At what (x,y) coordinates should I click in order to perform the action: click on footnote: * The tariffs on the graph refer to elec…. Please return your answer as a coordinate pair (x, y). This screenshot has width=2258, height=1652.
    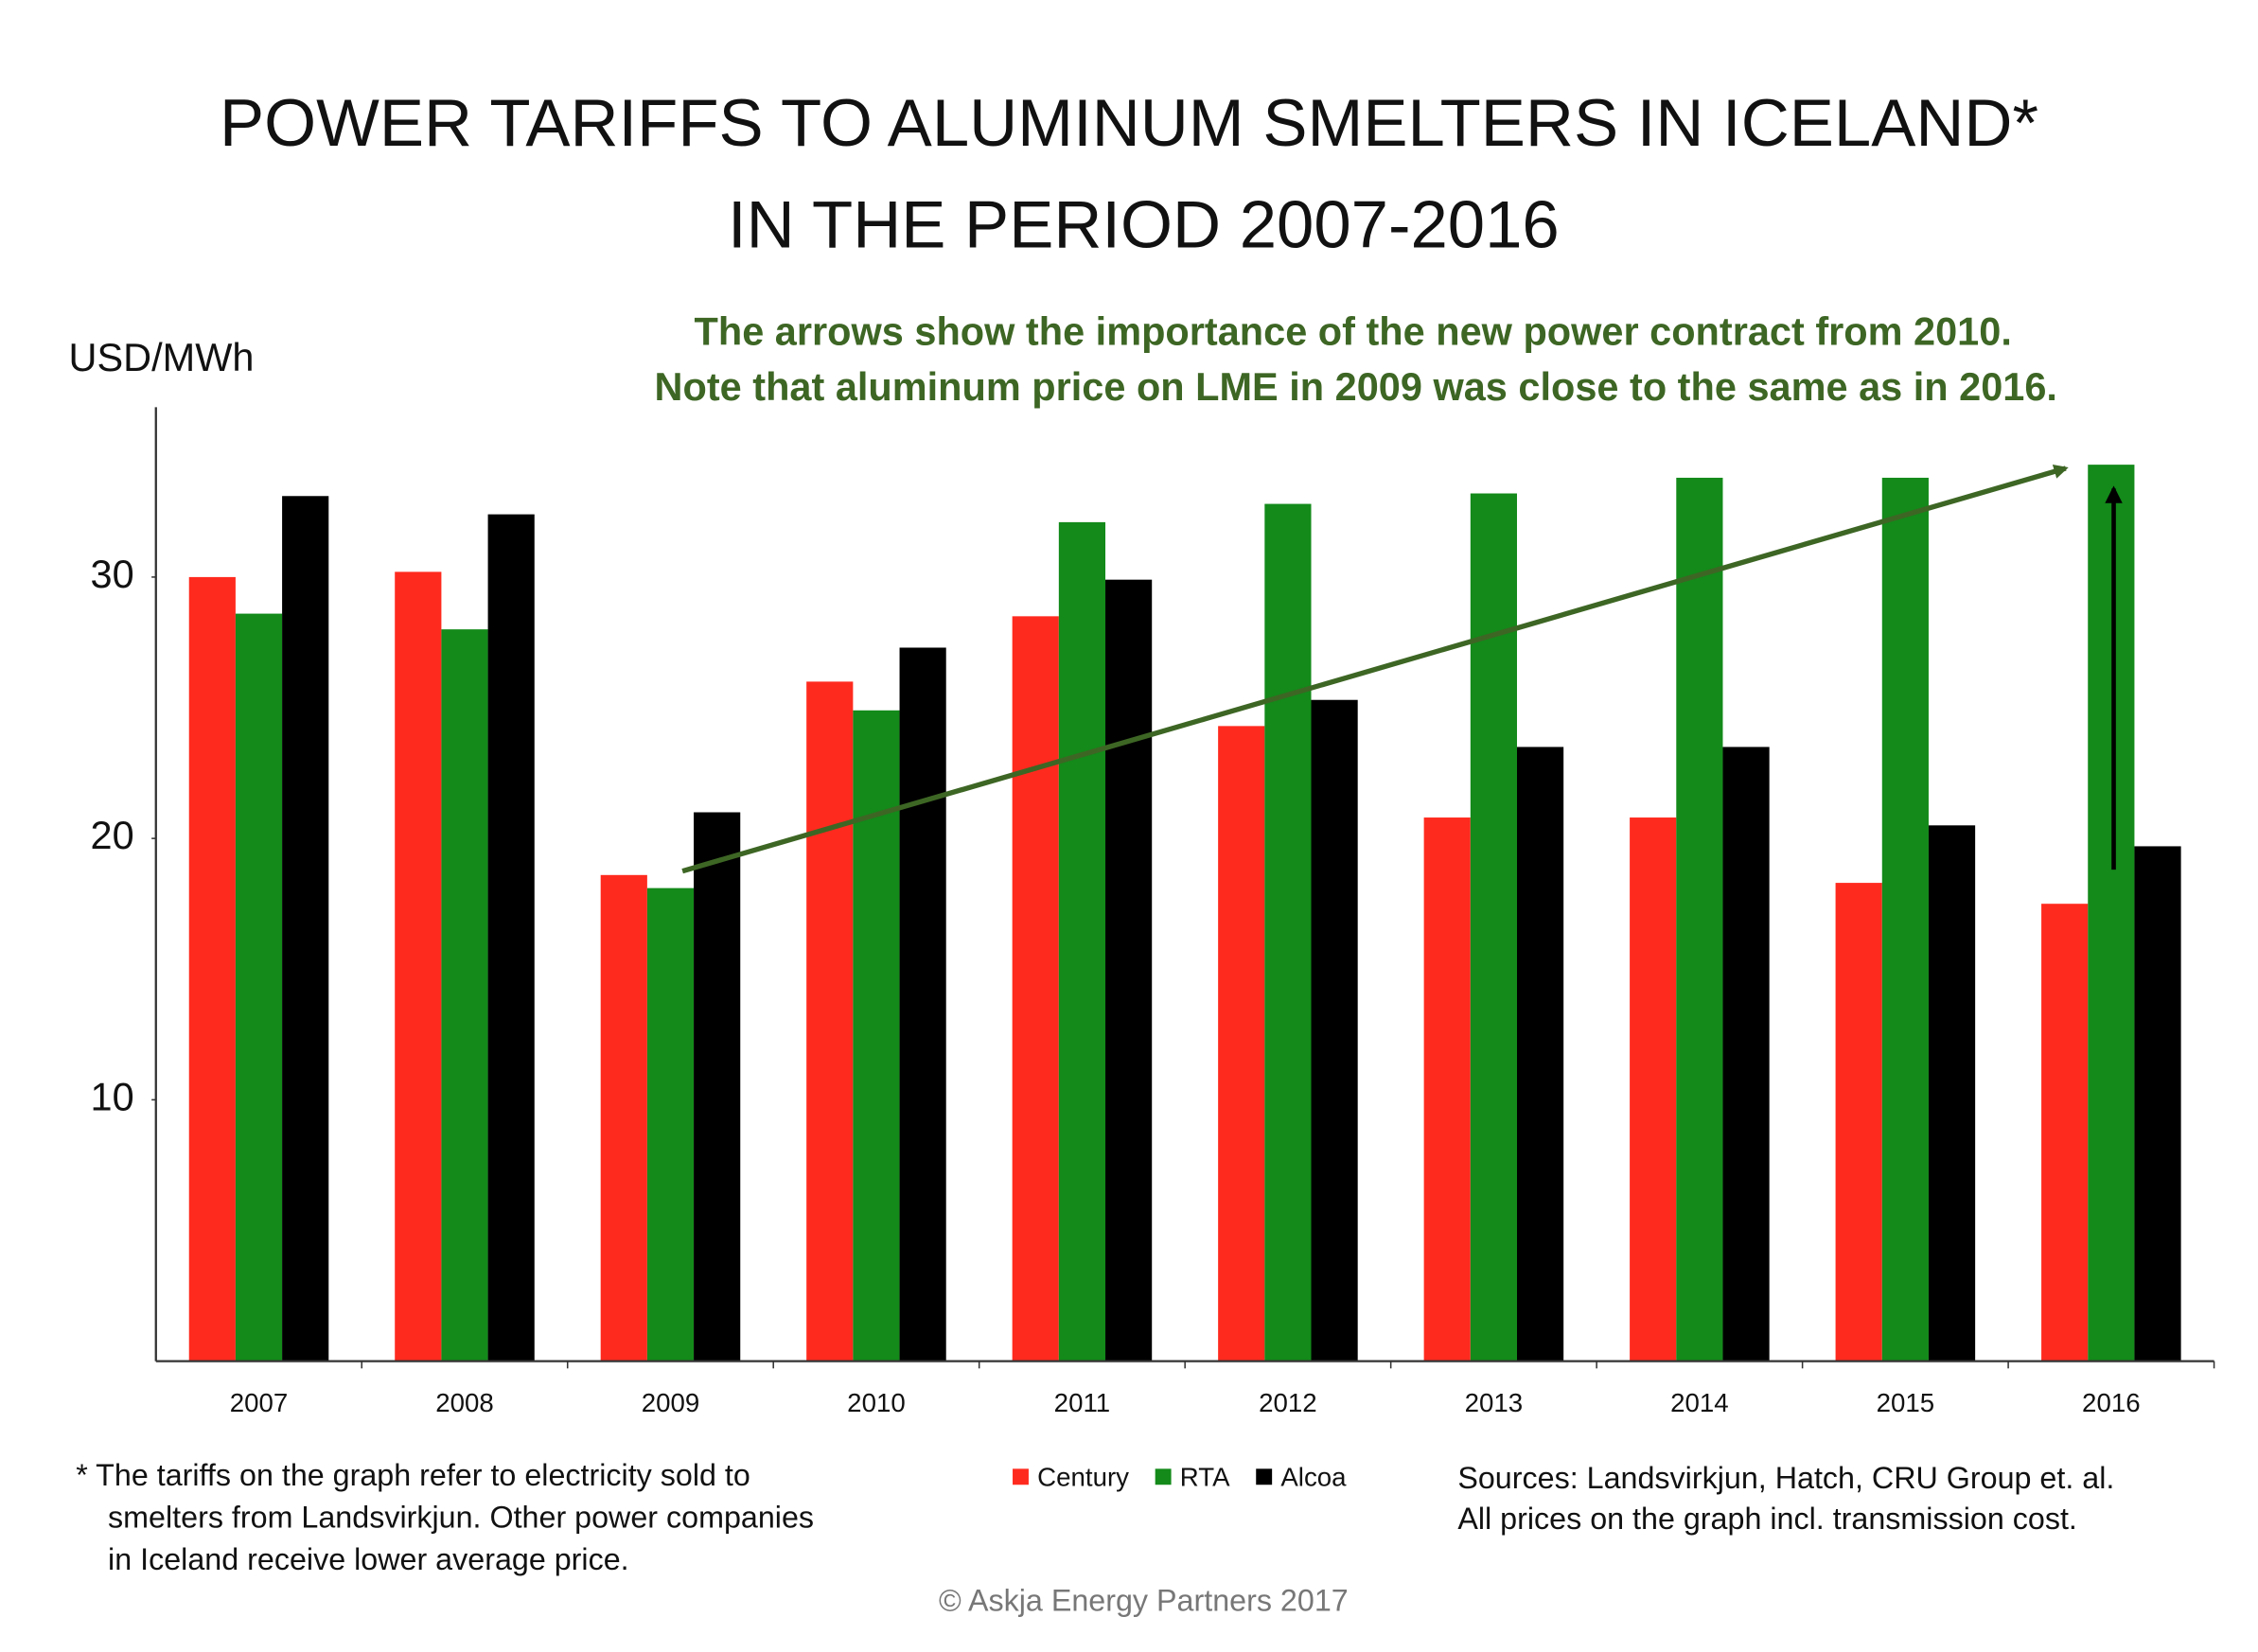
    Looking at the image, I should click on (413, 1475).